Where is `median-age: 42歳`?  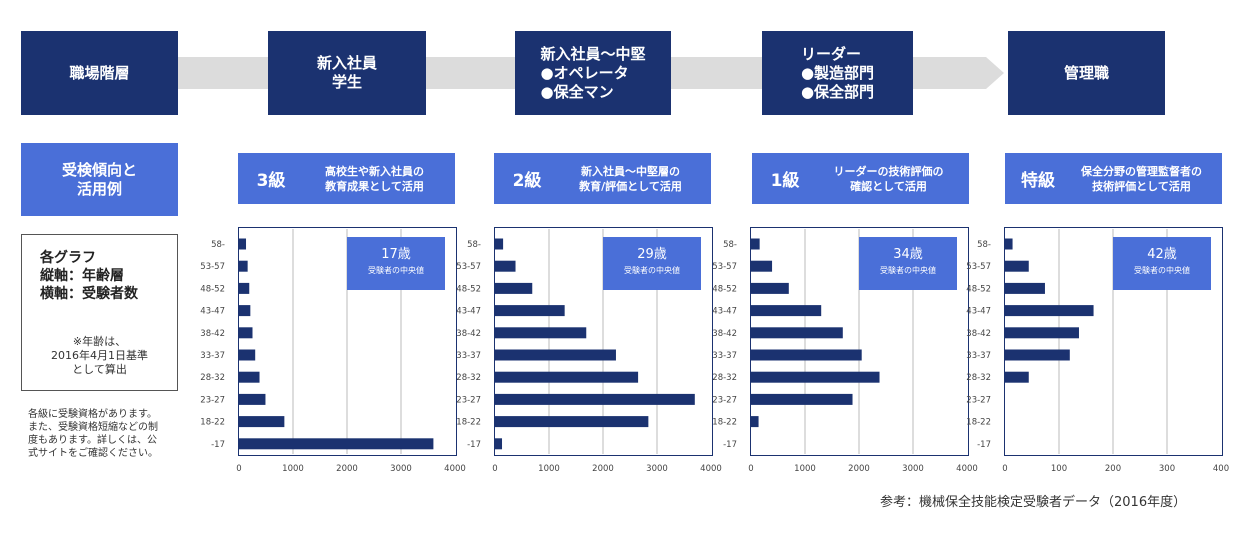 median-age: 42歳 is located at coordinates (1162, 254).